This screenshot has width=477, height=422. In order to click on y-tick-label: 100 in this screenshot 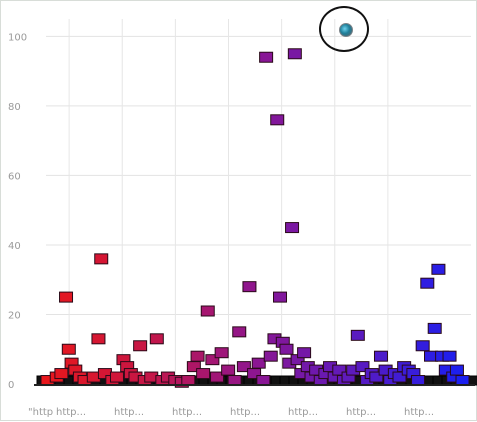, I will do `click(17, 37)`.